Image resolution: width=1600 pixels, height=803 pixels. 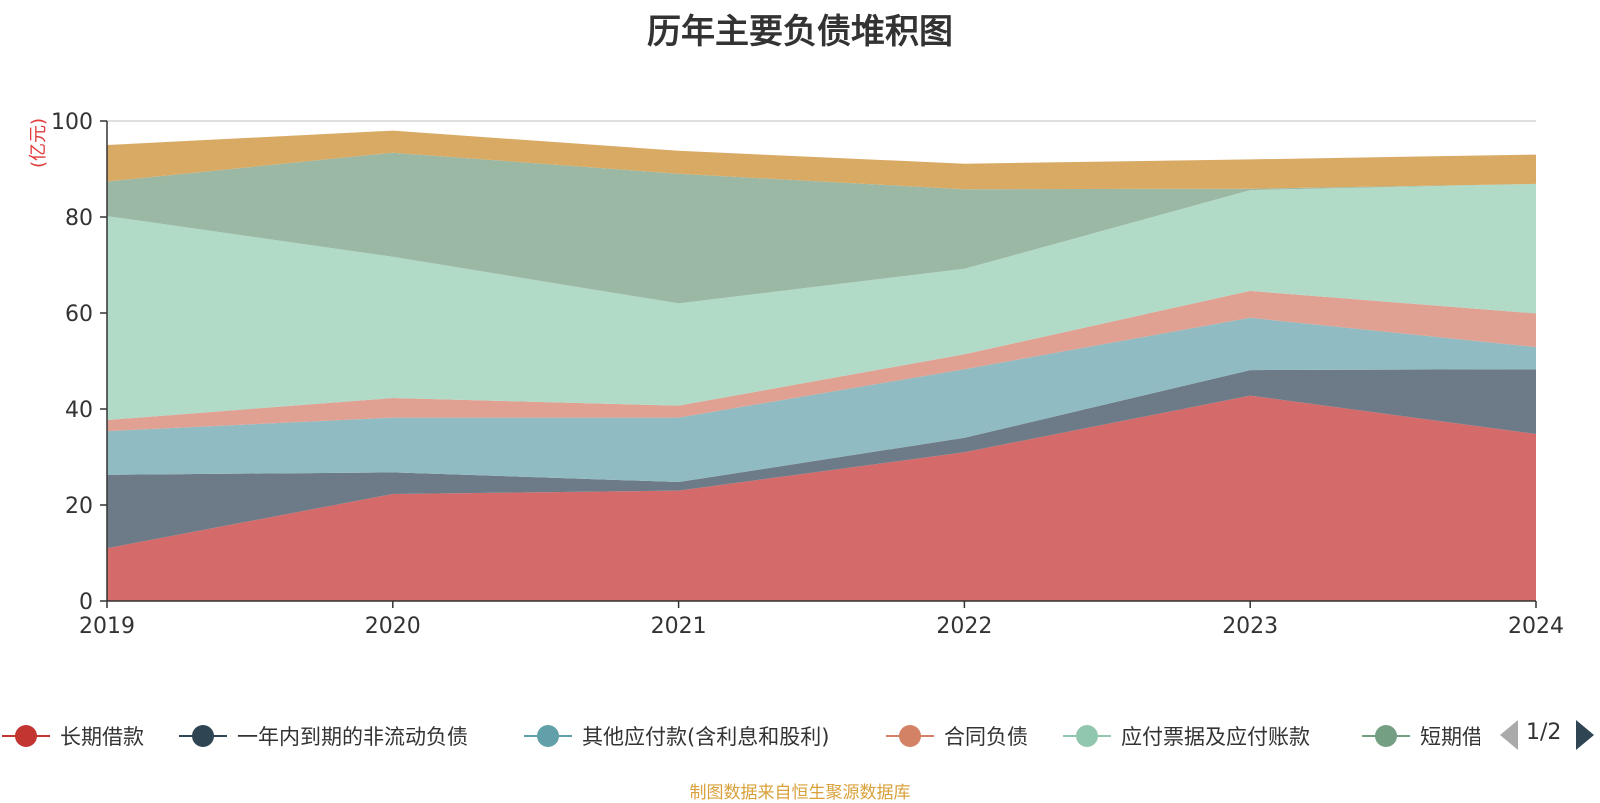 I want to click on legend-item: 短期借, so click(x=1420, y=736).